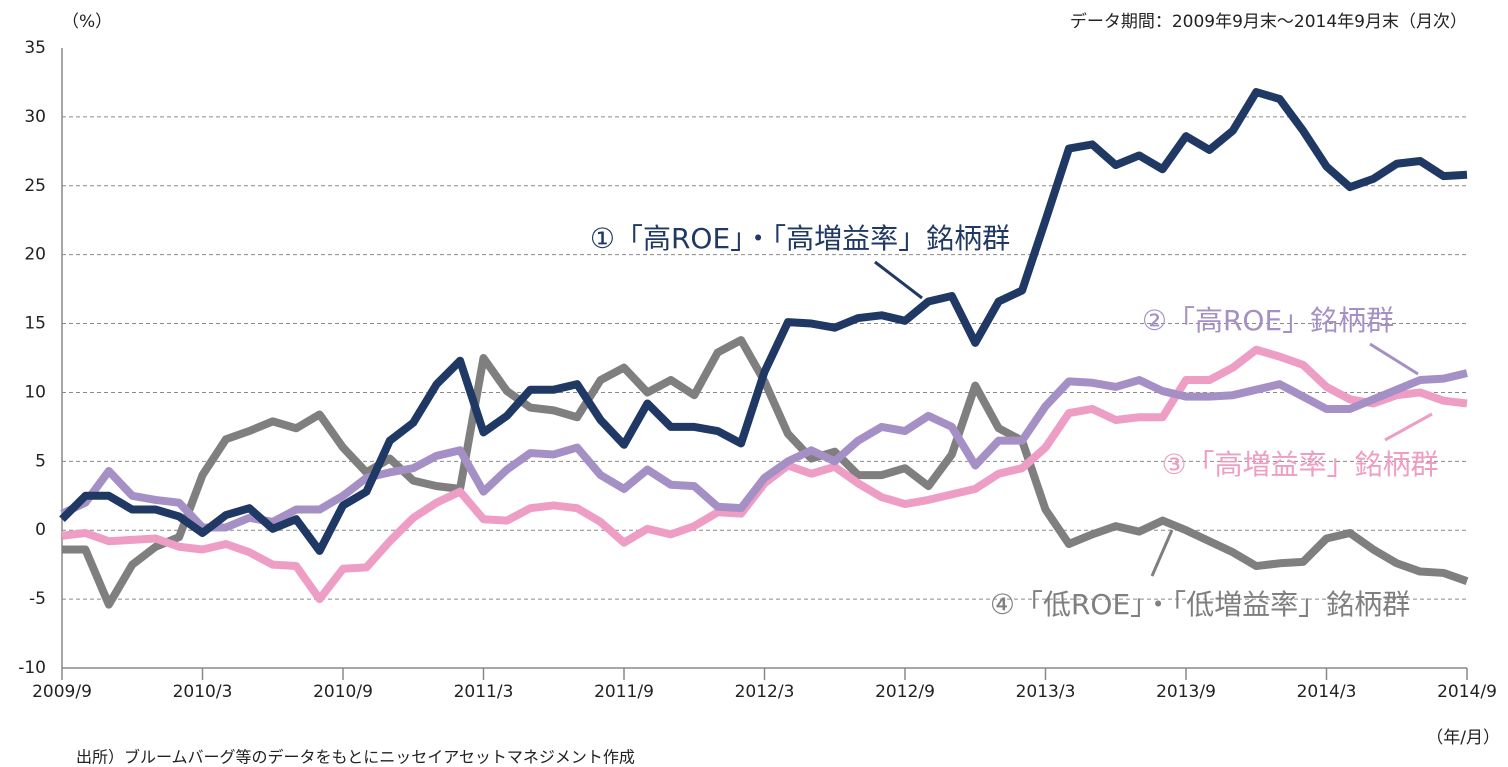  Describe the element at coordinates (35, 324) in the screenshot. I see `y-tick-label: 15` at that location.